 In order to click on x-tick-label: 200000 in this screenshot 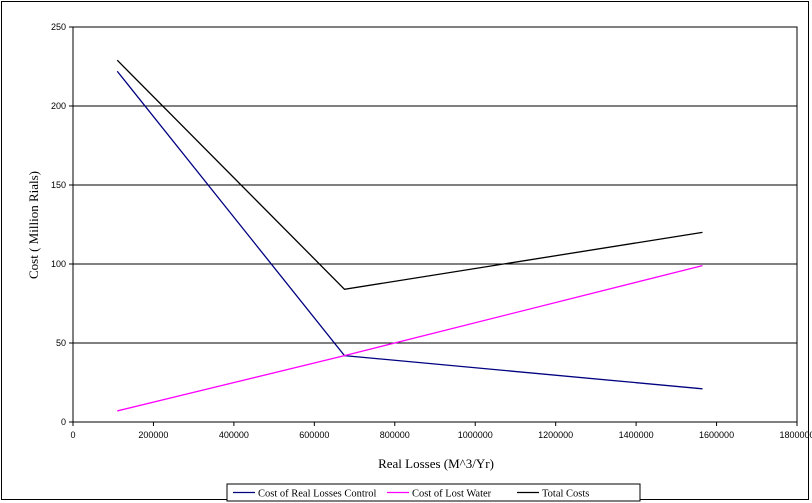, I will do `click(153, 435)`.